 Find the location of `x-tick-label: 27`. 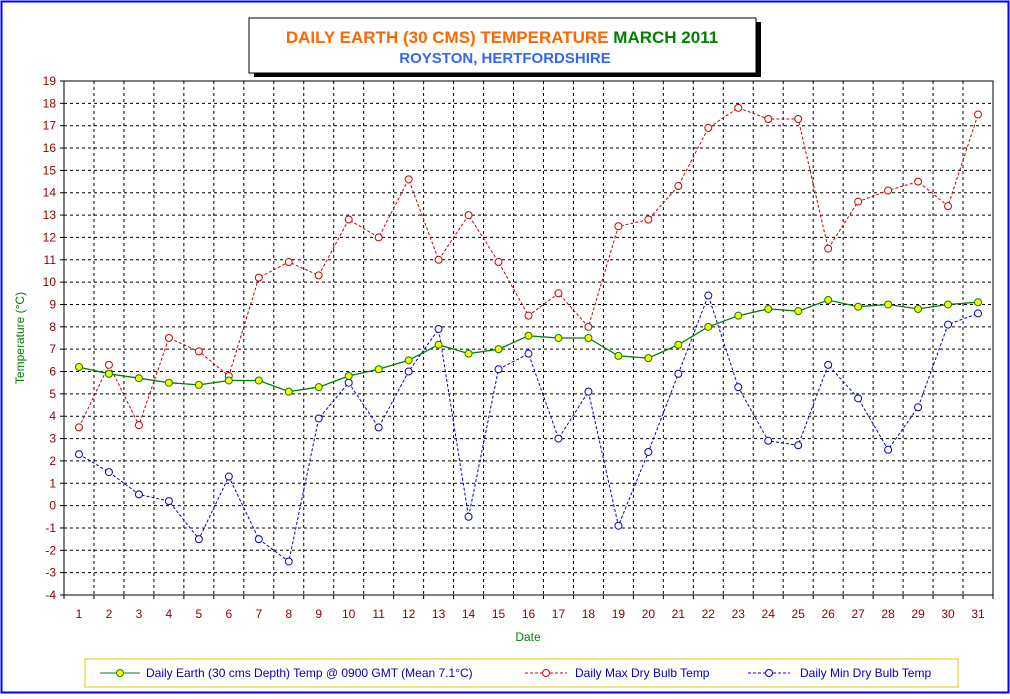

x-tick-label: 27 is located at coordinates (858, 614).